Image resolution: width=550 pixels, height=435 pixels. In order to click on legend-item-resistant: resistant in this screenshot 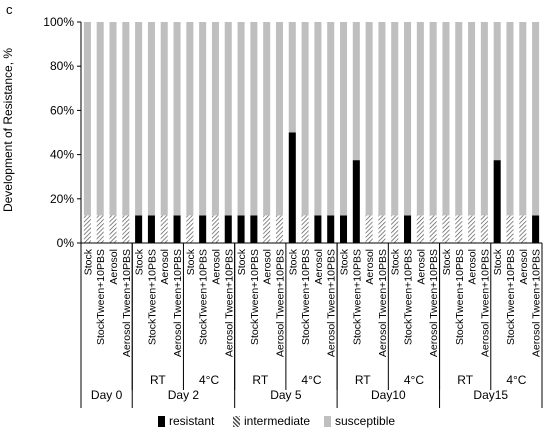, I will do `click(186, 421)`.